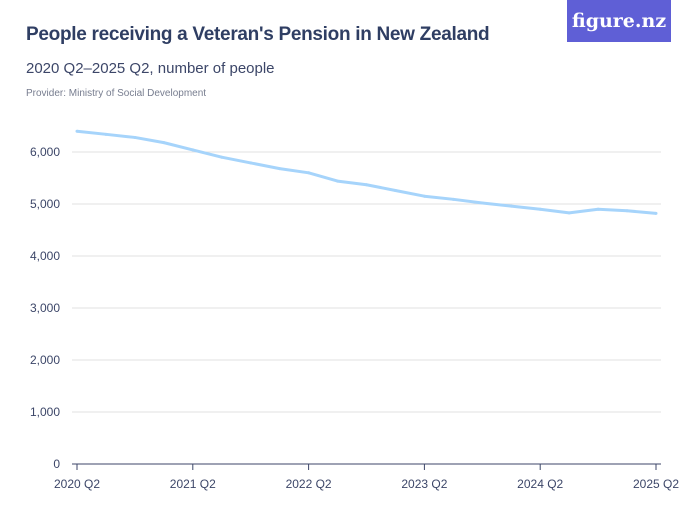  What do you see at coordinates (45, 256) in the screenshot?
I see `y-tick-label: 4,000` at bounding box center [45, 256].